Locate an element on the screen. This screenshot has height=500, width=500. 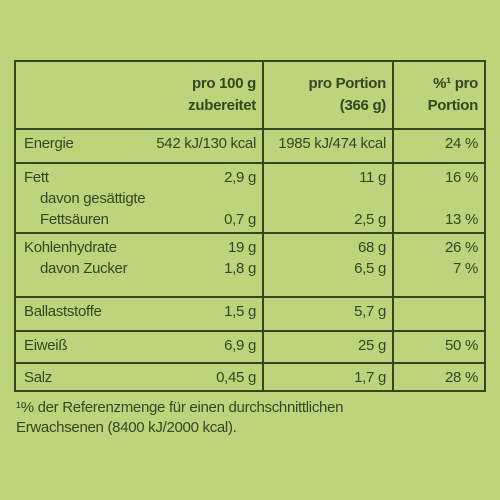
nutrient-label: Salz is located at coordinates (38, 377).